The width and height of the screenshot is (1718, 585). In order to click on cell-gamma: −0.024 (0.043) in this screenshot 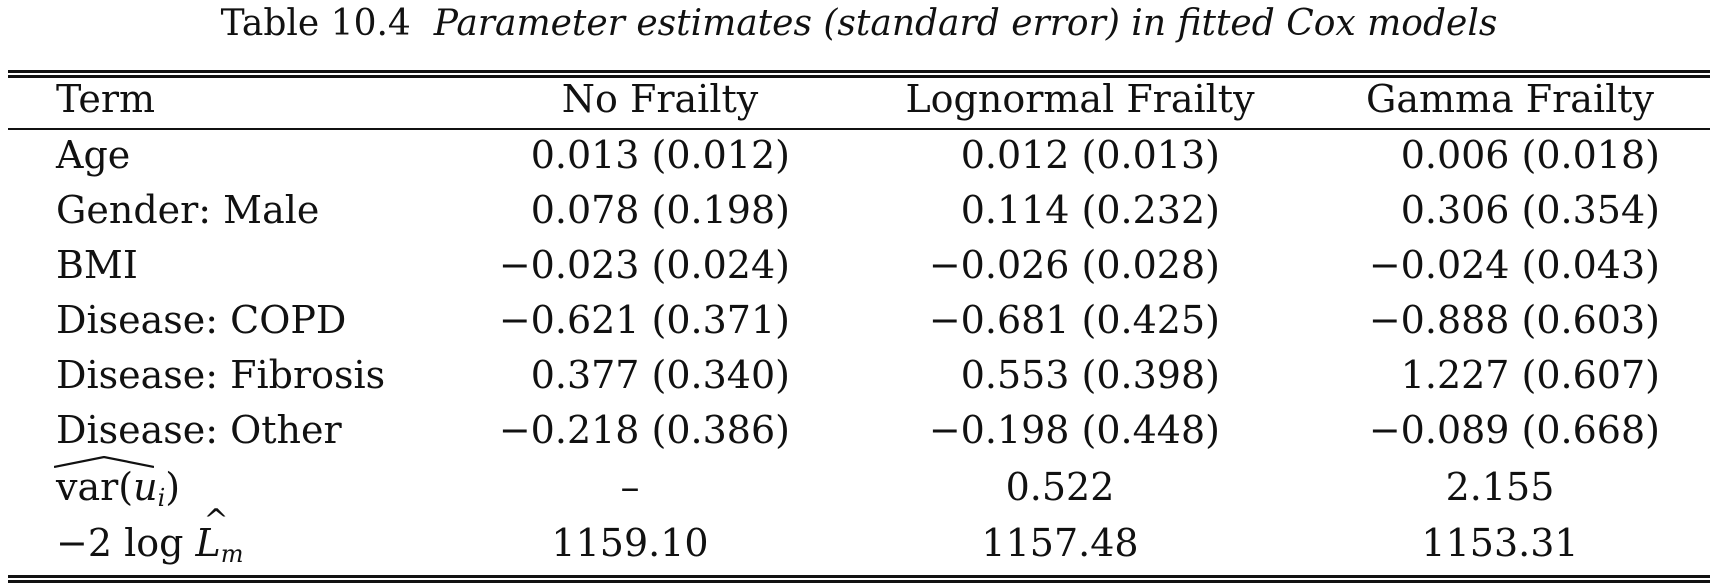, I will do `click(1514, 265)`.